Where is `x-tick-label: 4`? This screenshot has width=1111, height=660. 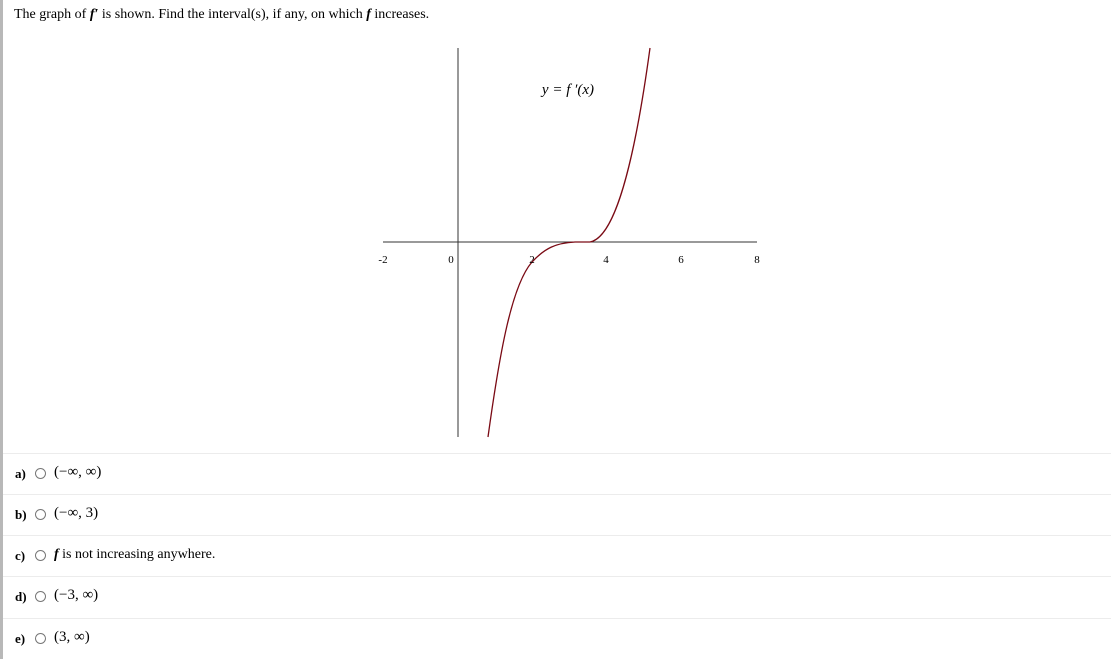 x-tick-label: 4 is located at coordinates (606, 260).